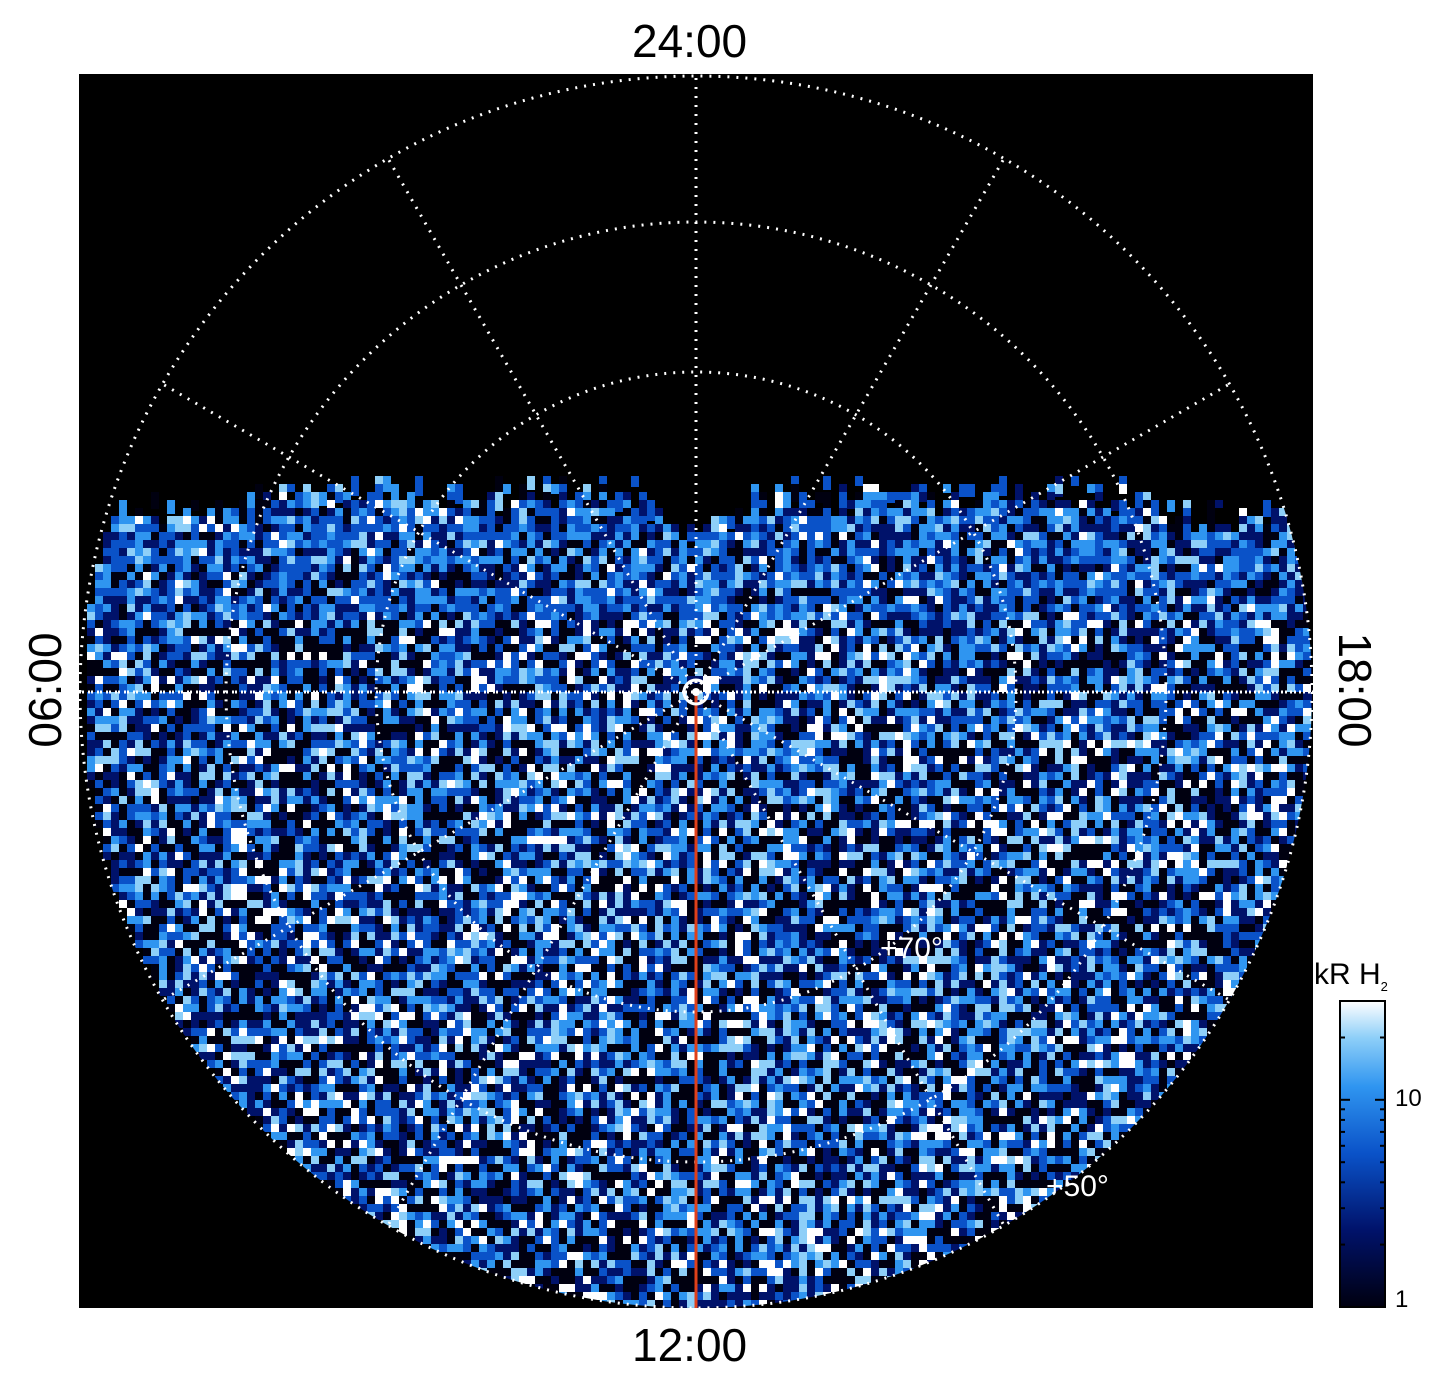  I want to click on colorbar-ticks, so click(1362, 1154).